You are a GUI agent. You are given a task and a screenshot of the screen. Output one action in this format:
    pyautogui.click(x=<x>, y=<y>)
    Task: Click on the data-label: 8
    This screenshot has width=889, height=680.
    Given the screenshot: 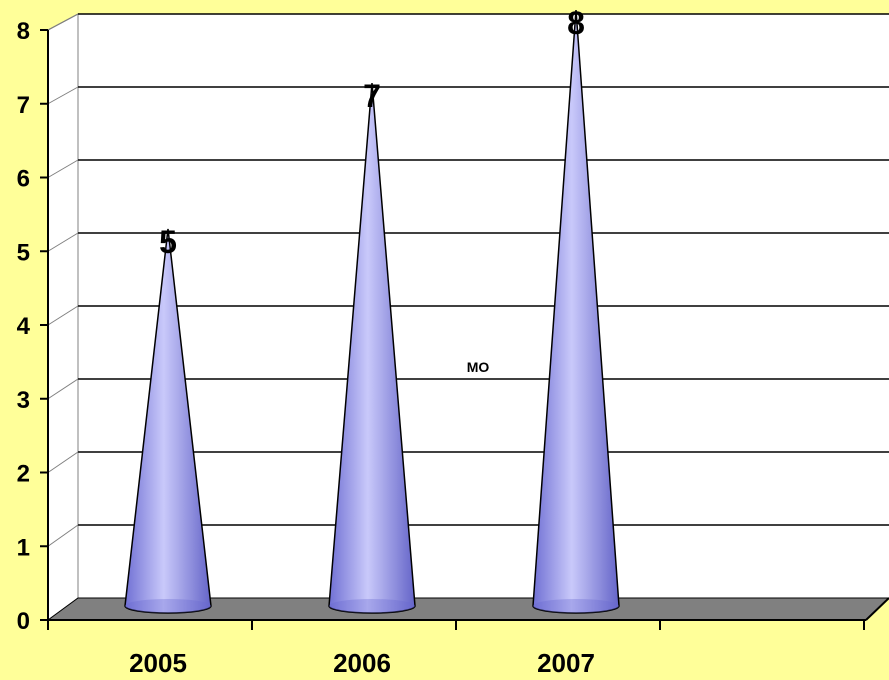 What is the action you would take?
    pyautogui.click(x=576, y=23)
    